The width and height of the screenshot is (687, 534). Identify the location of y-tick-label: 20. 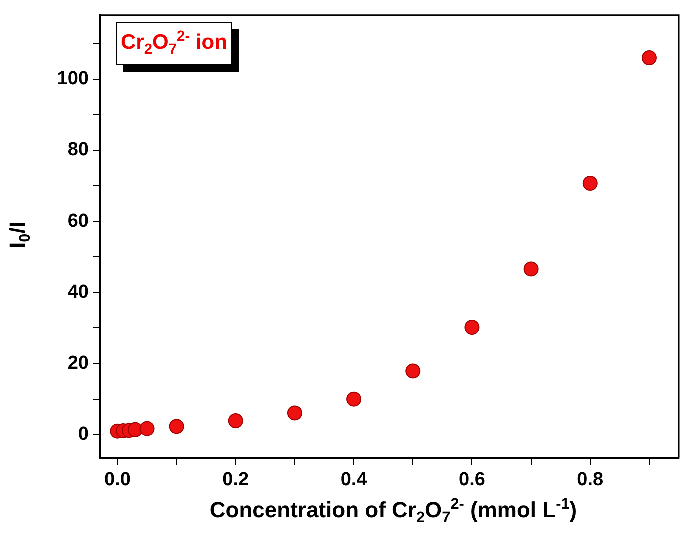
(78, 363).